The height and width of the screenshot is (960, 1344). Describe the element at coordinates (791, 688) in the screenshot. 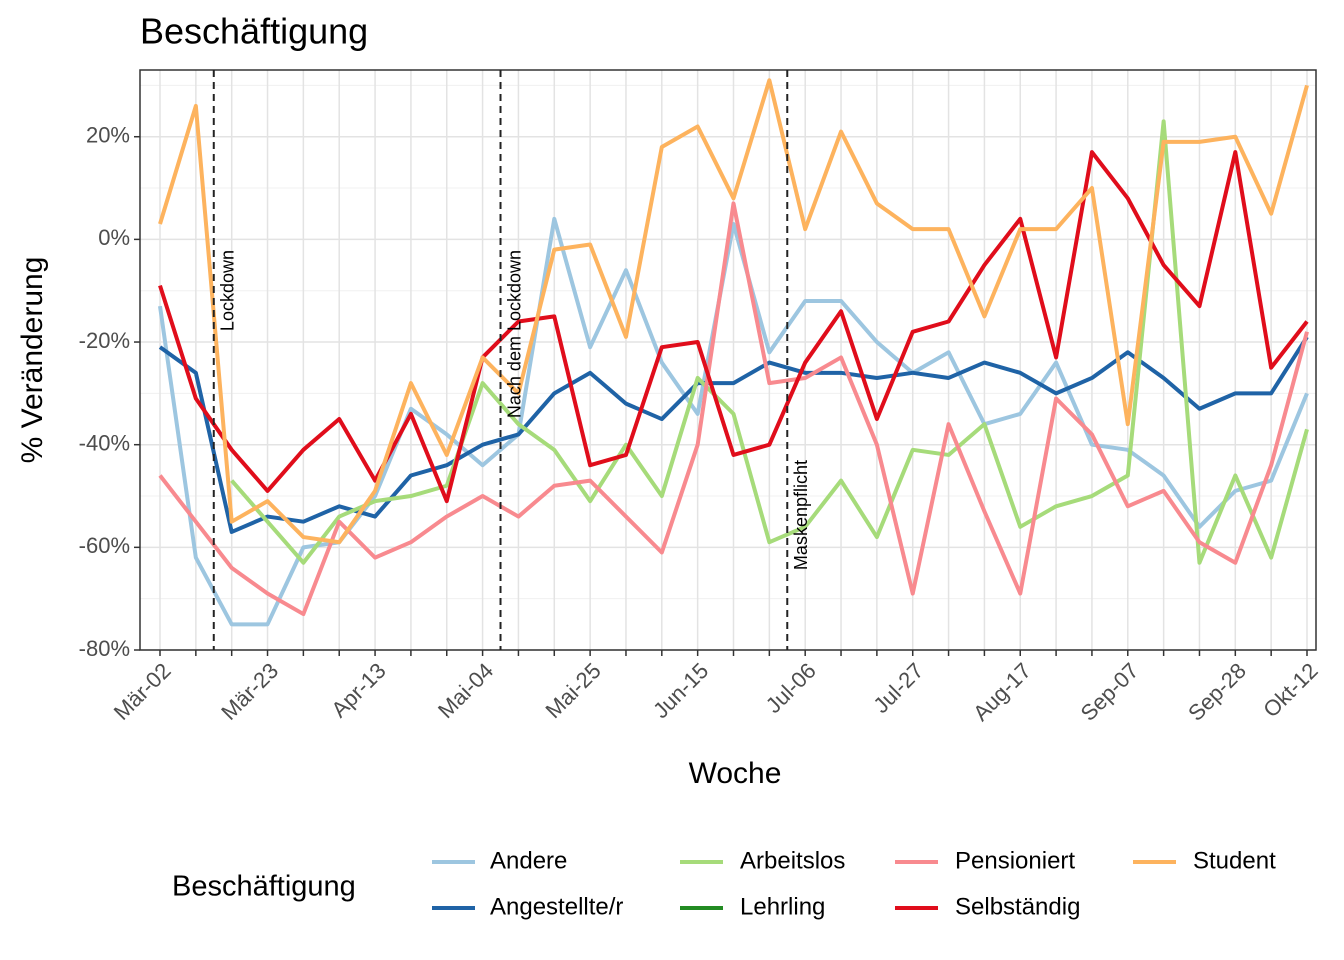

I see `x-tick-label: Jul-06` at that location.